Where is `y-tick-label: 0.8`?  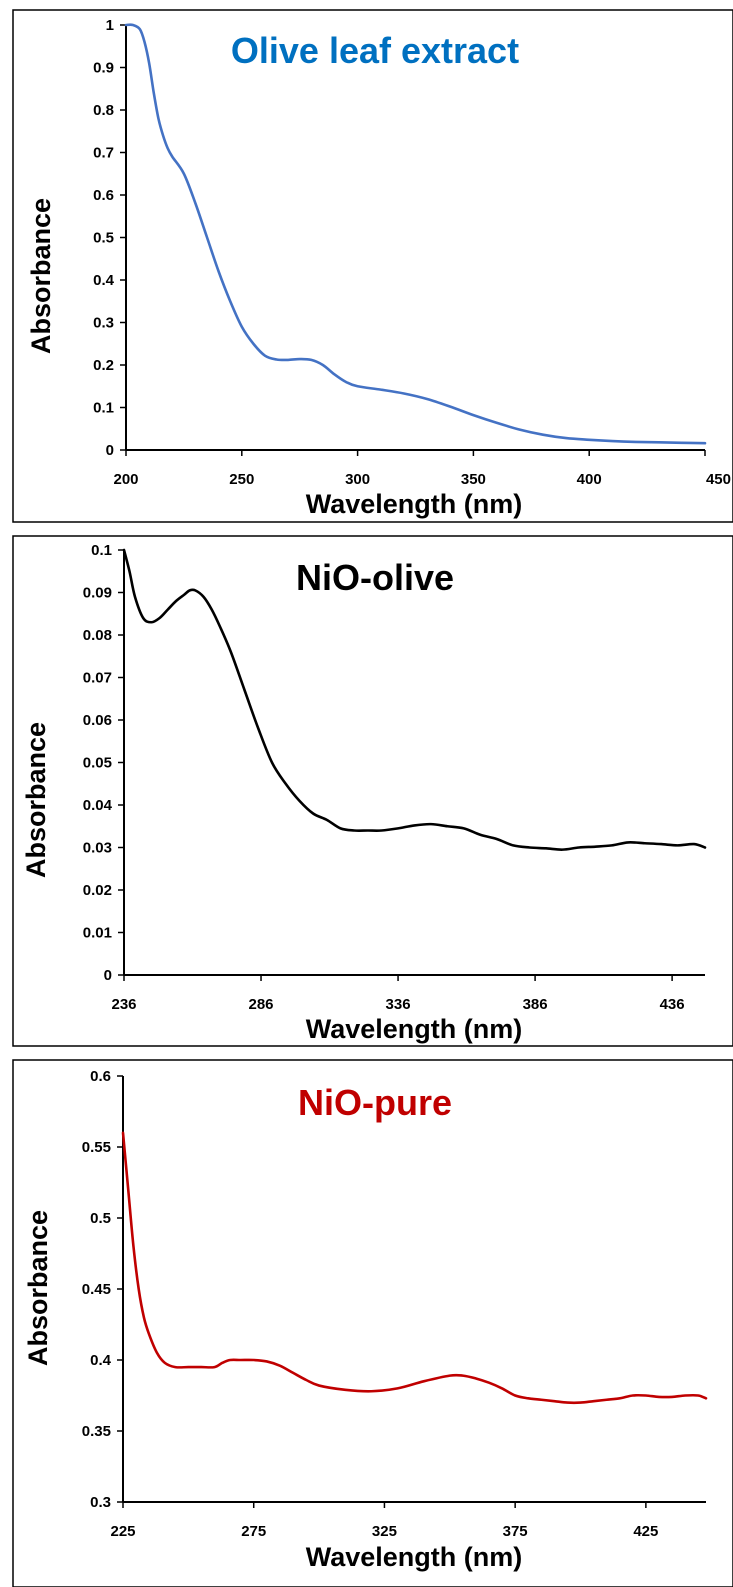 y-tick-label: 0.8 is located at coordinates (103, 110).